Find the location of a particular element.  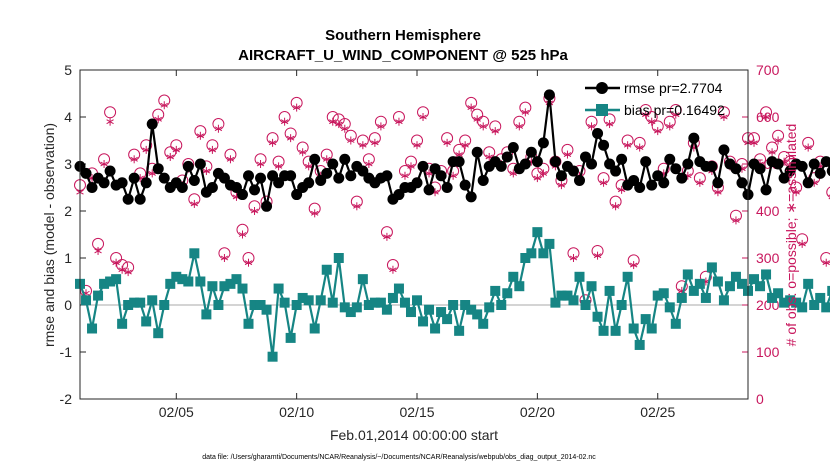

y-right-tick-label: 100 is located at coordinates (768, 352).